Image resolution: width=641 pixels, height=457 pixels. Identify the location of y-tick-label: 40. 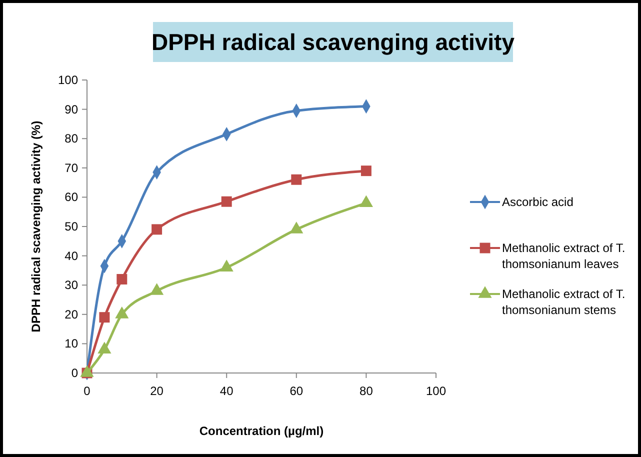
(71, 255).